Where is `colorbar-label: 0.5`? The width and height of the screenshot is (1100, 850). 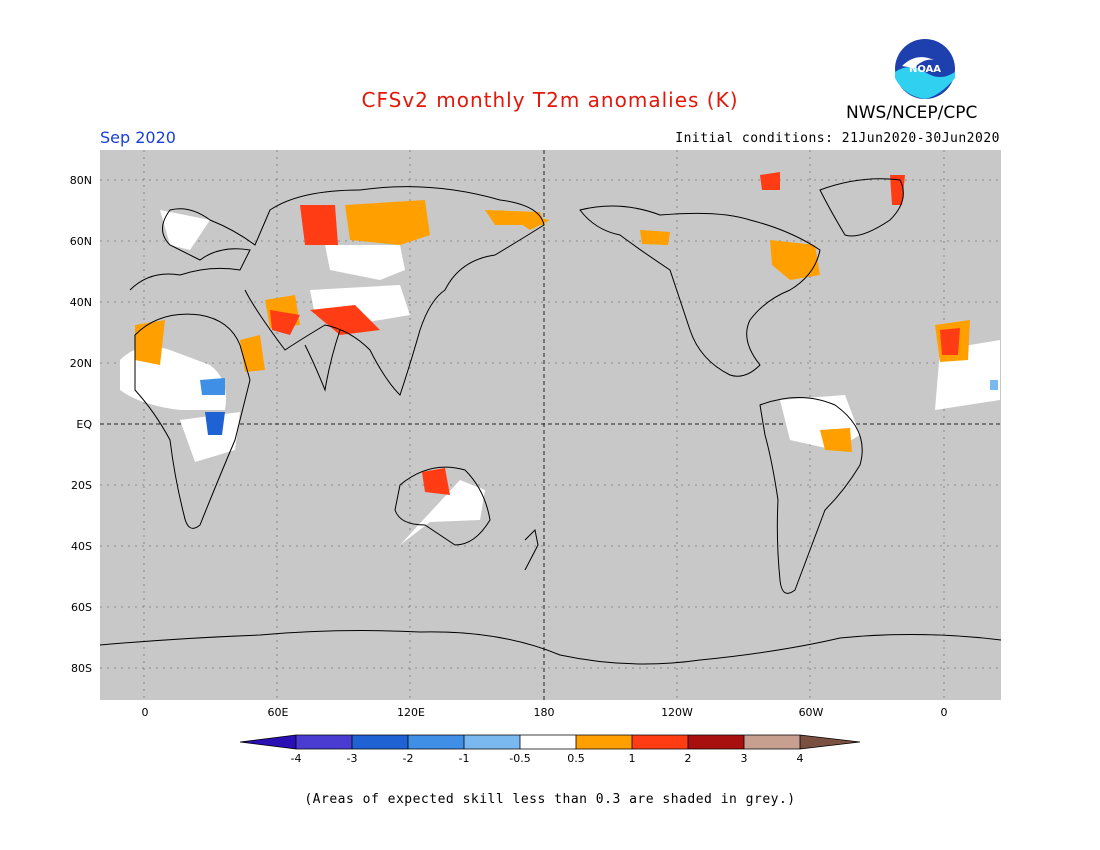 colorbar-label: 0.5 is located at coordinates (576, 758).